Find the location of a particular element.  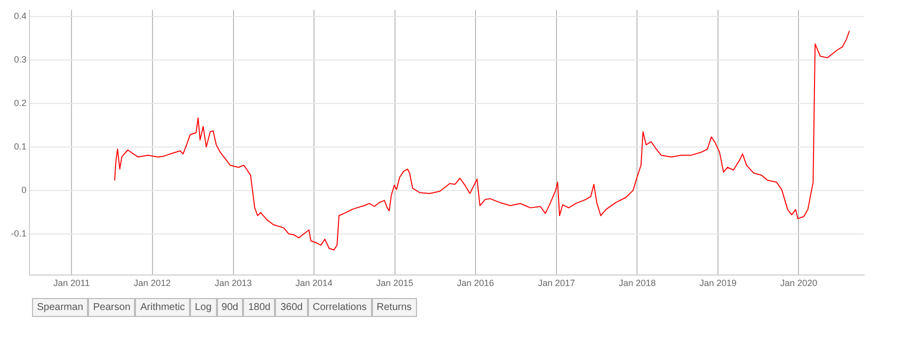

y-tick-label: 0.1 is located at coordinates (20, 146).